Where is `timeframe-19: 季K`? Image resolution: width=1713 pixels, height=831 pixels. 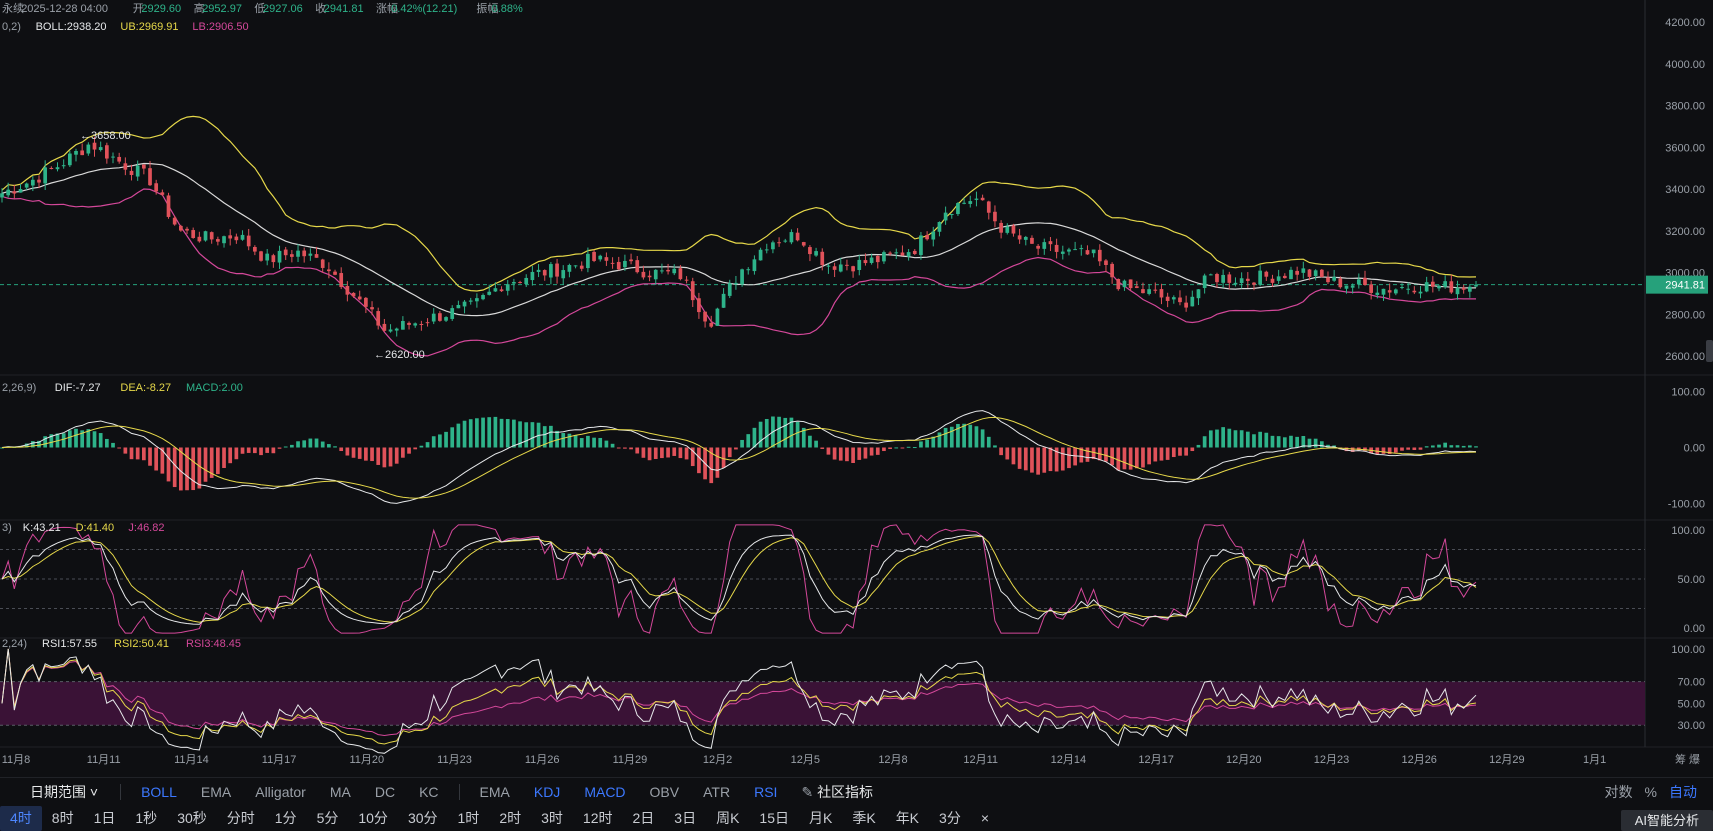
timeframe-19: 季K is located at coordinates (864, 818).